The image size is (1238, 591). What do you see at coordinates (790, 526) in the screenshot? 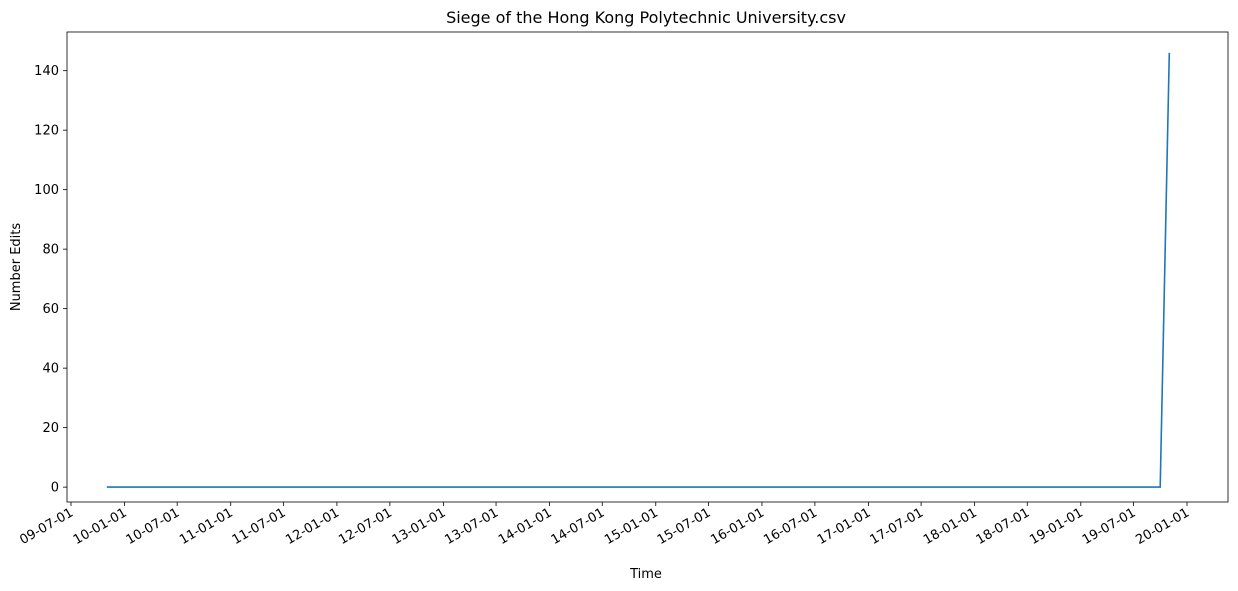
I see `x-tick-label: 16-07-01` at bounding box center [790, 526].